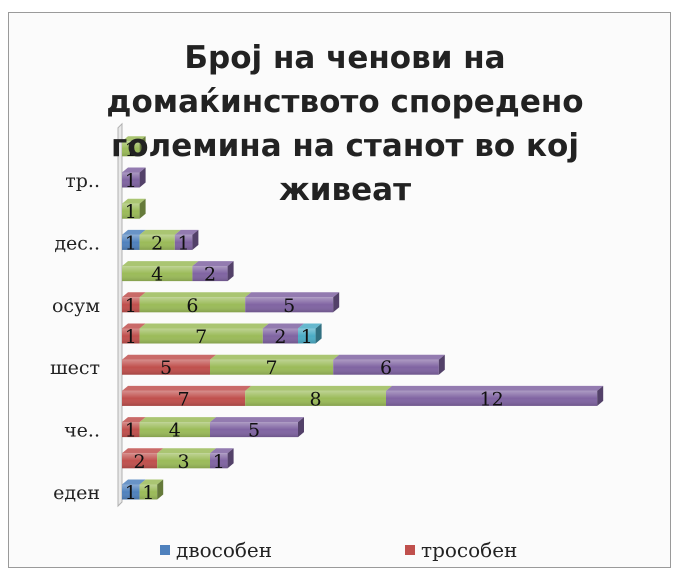 The width and height of the screenshot is (679, 574). What do you see at coordinates (224, 550) in the screenshot?
I see `legend-label: двособен` at bounding box center [224, 550].